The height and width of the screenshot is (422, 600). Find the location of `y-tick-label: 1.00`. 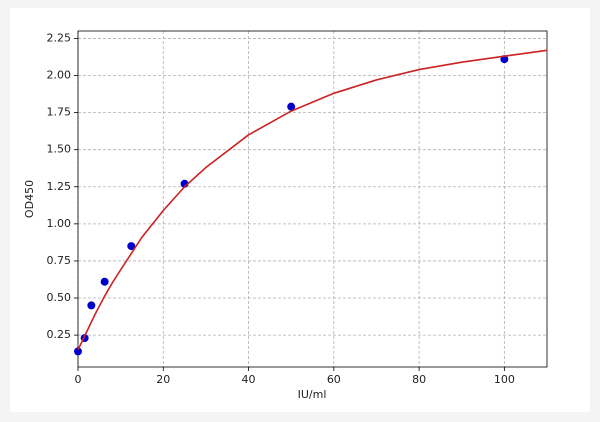

y-tick-label: 1.00 is located at coordinates (59, 223).